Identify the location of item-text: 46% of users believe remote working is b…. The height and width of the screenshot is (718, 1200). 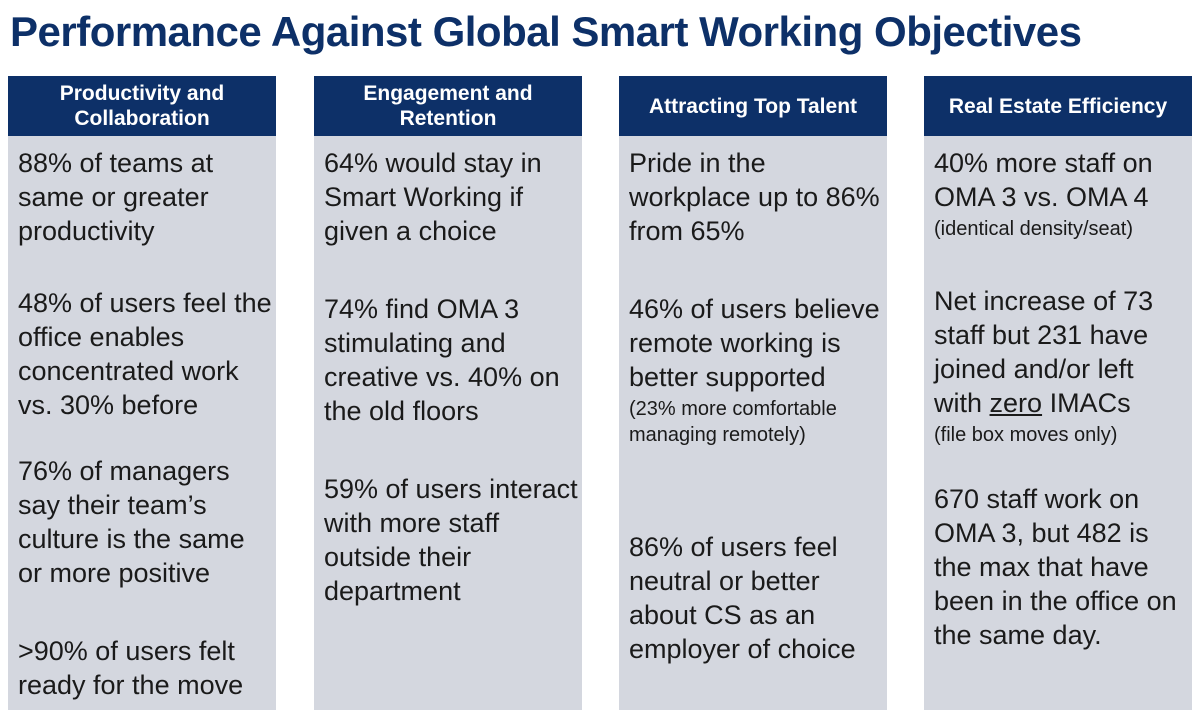
(754, 343).